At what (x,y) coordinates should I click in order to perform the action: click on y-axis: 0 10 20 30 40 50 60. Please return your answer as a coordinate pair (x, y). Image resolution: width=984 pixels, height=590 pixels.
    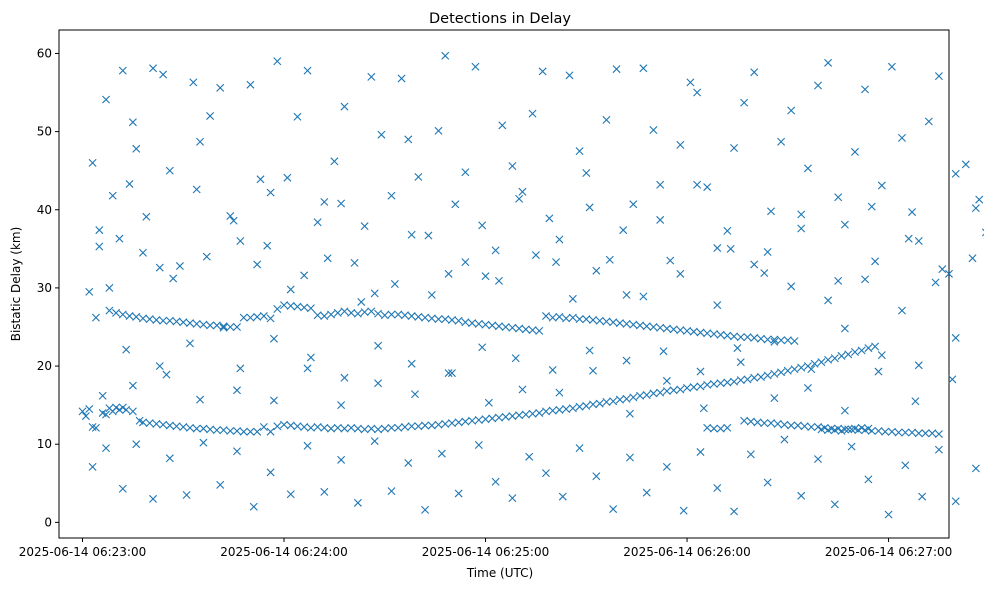
    Looking at the image, I should click on (48, 287).